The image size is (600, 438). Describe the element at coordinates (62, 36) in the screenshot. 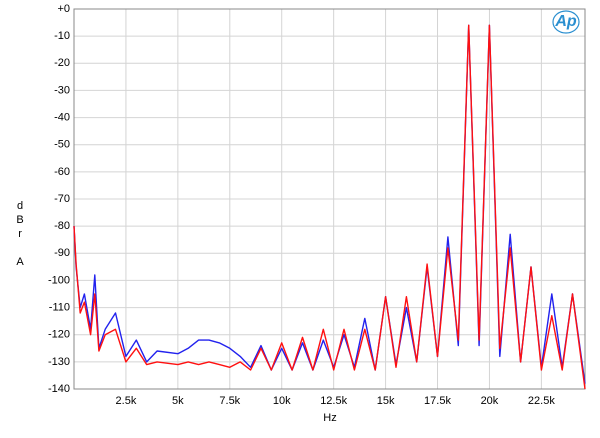

I see `y-tick-label: -10` at that location.